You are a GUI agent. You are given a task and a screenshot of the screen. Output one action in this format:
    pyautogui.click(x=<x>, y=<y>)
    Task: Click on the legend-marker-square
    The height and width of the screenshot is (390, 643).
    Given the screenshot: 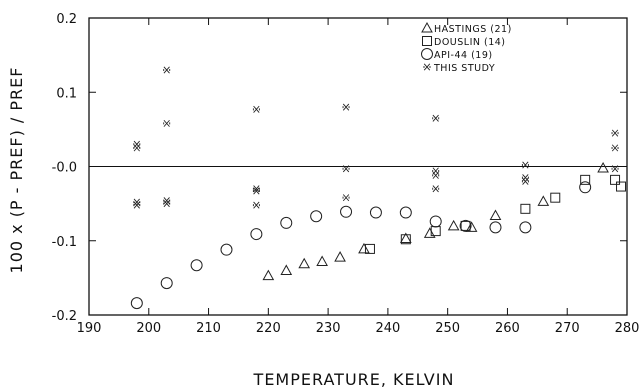 What is the action you would take?
    pyautogui.click(x=427, y=41)
    